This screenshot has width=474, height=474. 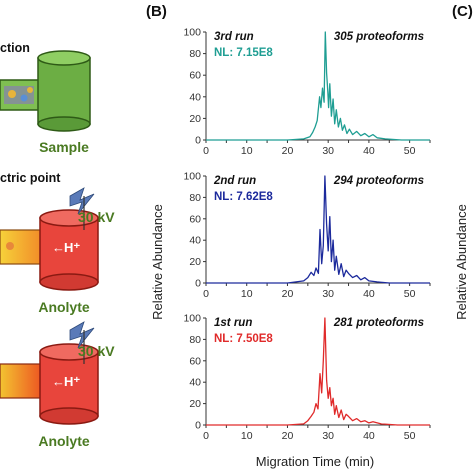 I want to click on right-y-axis-label: Relative Abundance, so click(x=461, y=262).